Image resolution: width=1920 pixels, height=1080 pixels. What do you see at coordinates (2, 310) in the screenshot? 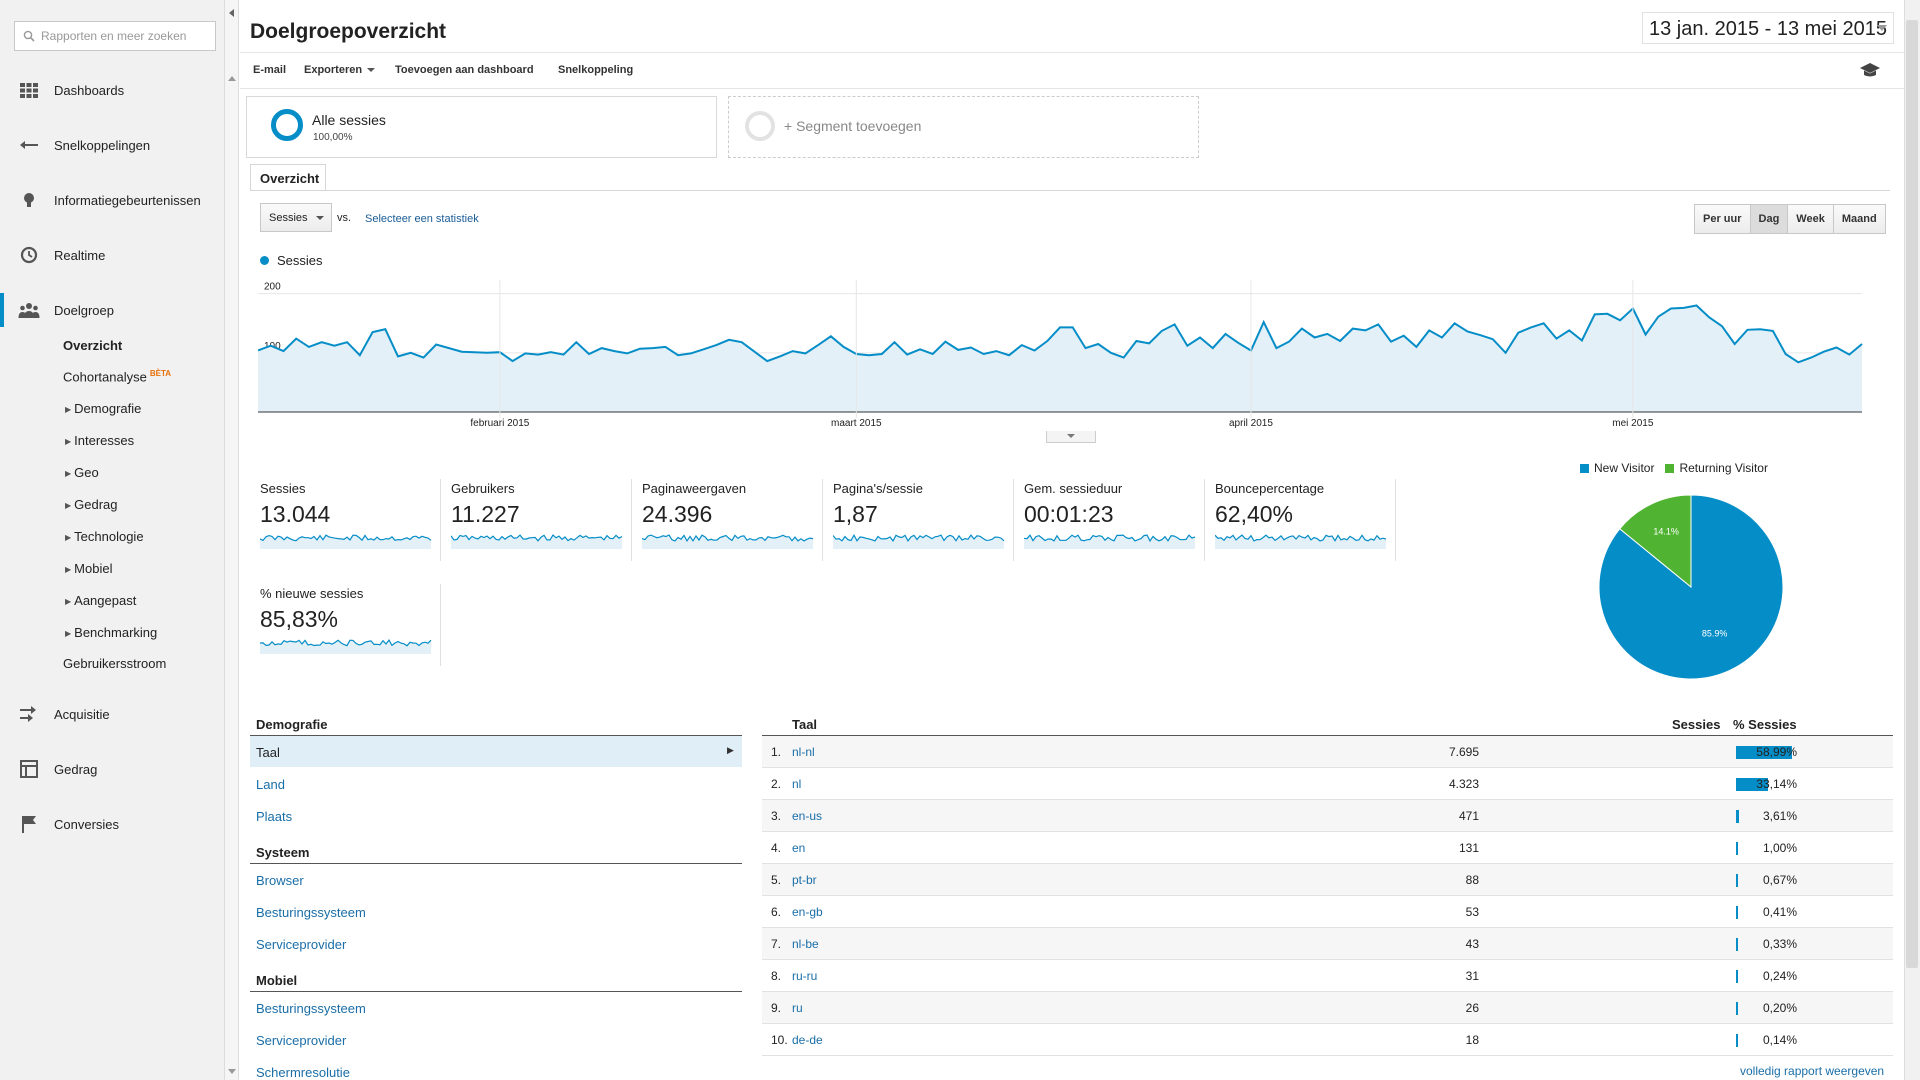
I see `active-indicator` at bounding box center [2, 310].